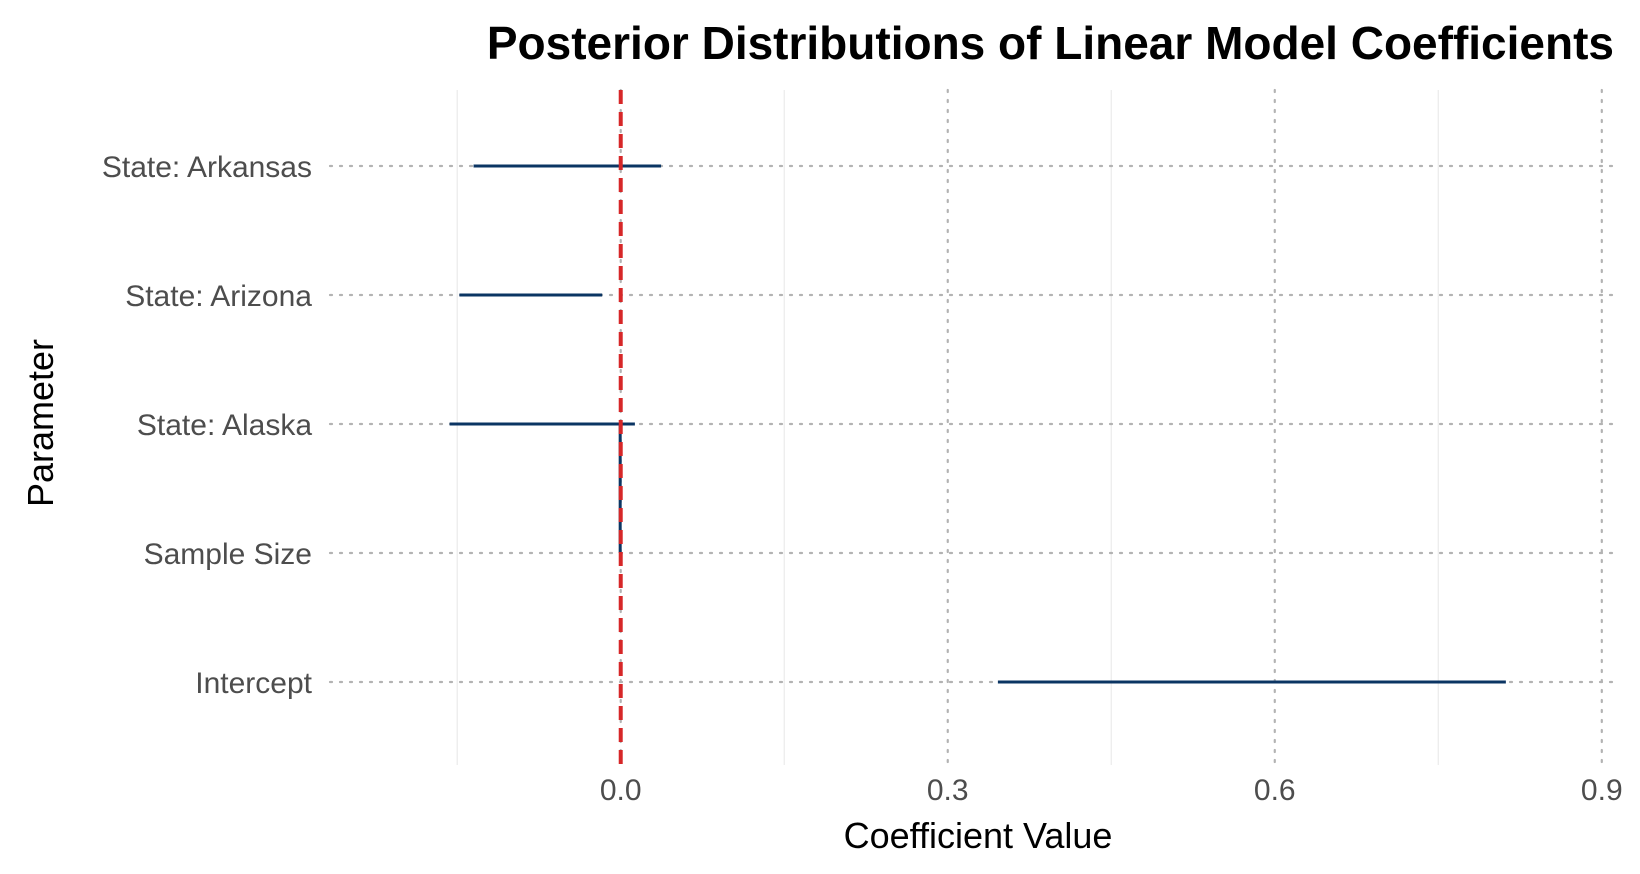  What do you see at coordinates (40, 423) in the screenshot?
I see `y-axis-title: Parameter` at bounding box center [40, 423].